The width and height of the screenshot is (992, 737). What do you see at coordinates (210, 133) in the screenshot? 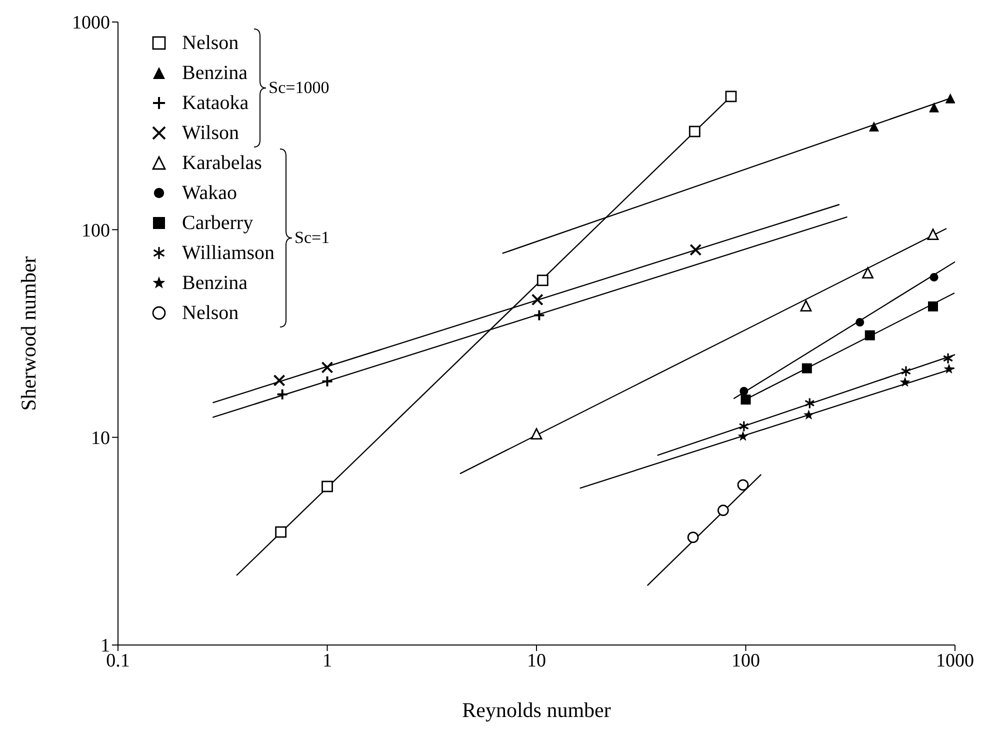
I see `legend-label: Wilson` at bounding box center [210, 133].